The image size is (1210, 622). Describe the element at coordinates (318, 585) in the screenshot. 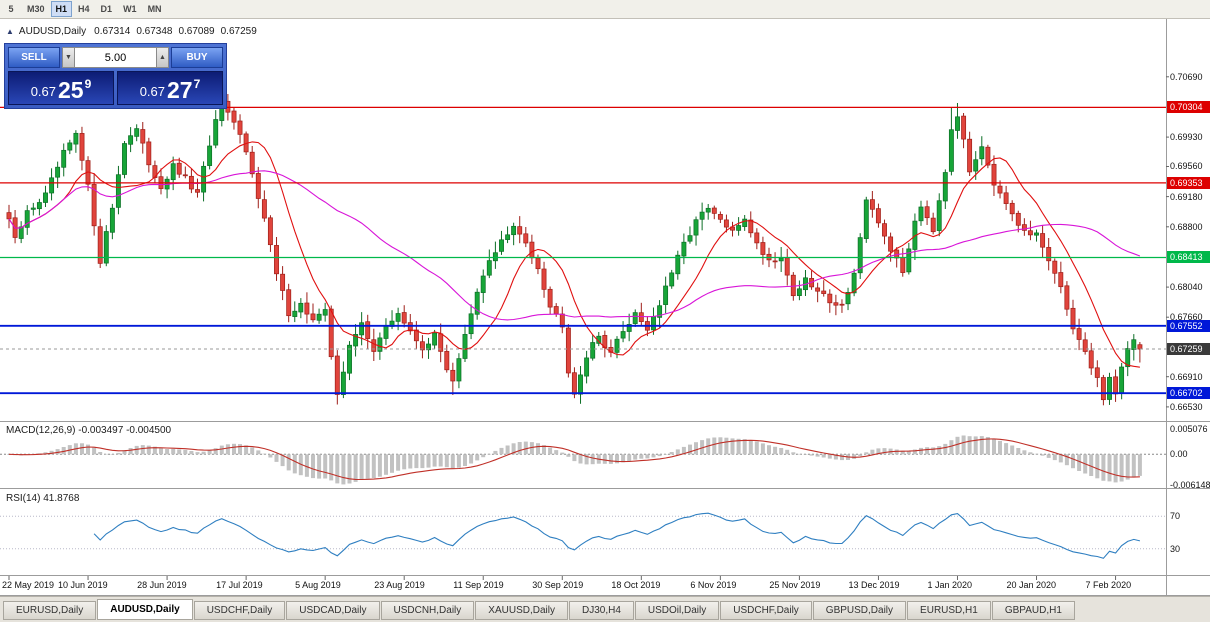

I see `date-axis-label: 5 Aug 2019` at that location.